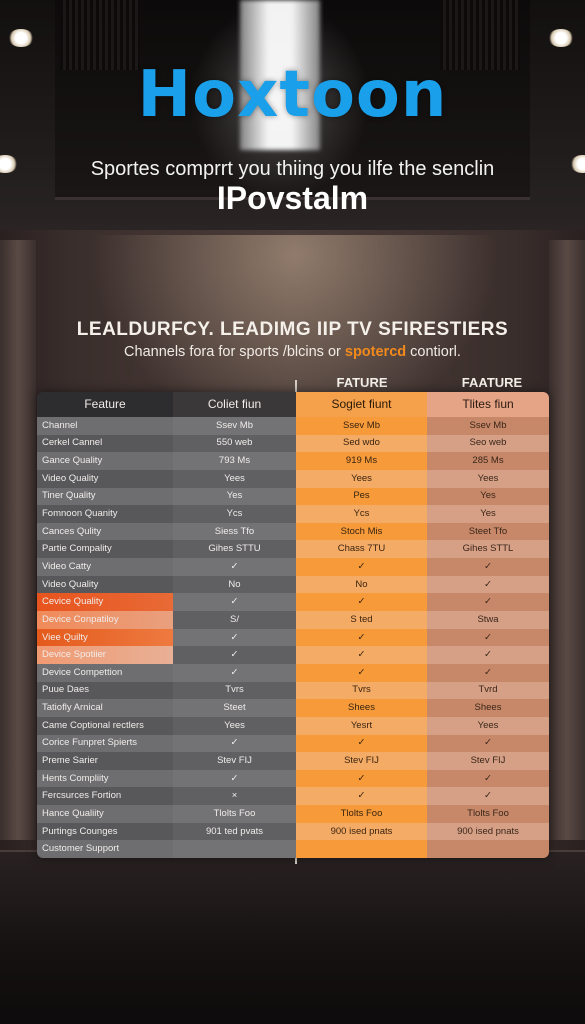 The image size is (585, 1024). I want to click on table-cell: Gihes STTL, so click(488, 549).